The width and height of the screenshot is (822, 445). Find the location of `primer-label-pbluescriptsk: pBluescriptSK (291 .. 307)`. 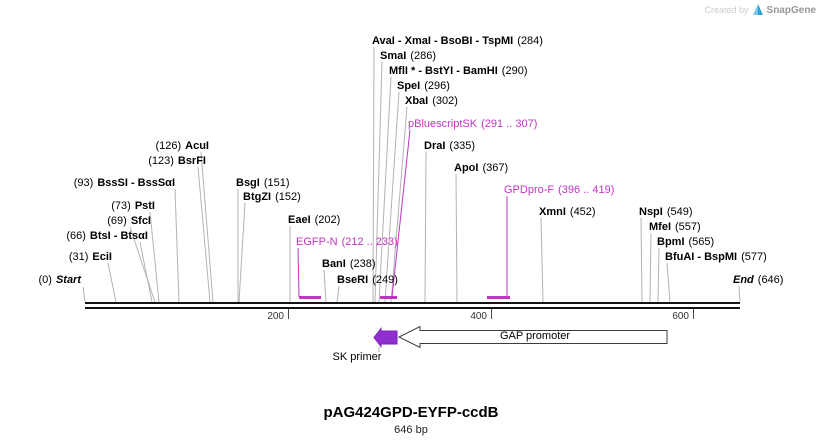

primer-label-pbluescriptsk: pBluescriptSK (291 .. 307) is located at coordinates (472, 124).